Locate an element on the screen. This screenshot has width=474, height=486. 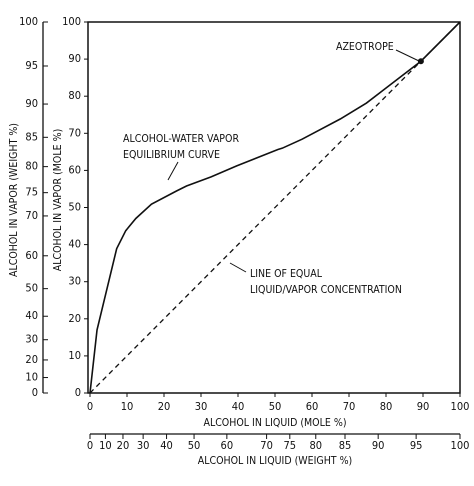
annotation: EQUILIBRIUM CURVE is located at coordinates (171, 155).